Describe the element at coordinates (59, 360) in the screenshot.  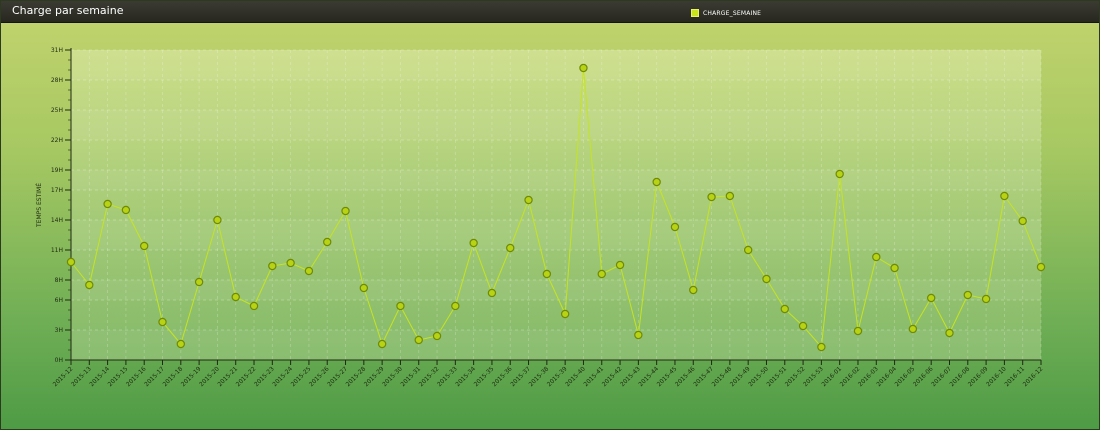
I see `y-tick-label: 0H` at that location.